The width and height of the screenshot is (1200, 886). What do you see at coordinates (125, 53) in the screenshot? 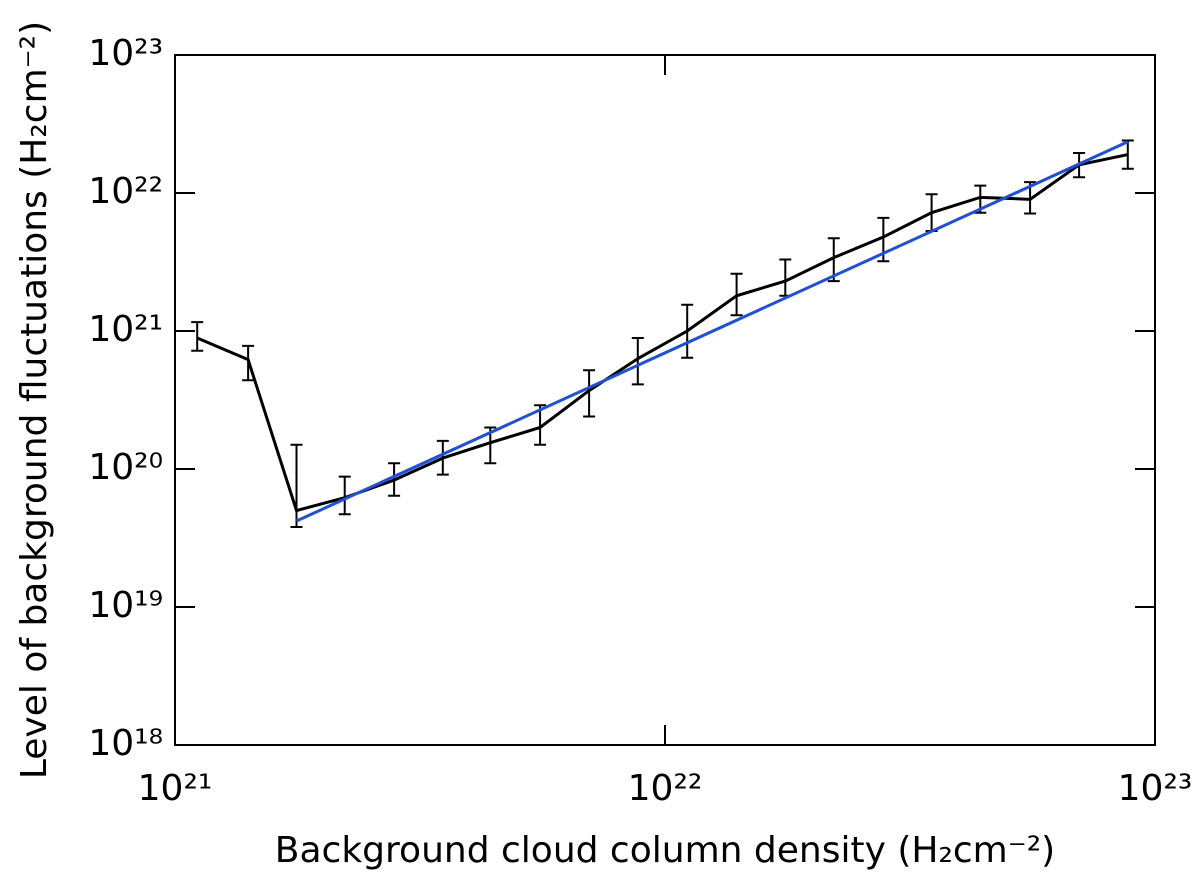
I see `y-tick-label: 10²³` at bounding box center [125, 53].